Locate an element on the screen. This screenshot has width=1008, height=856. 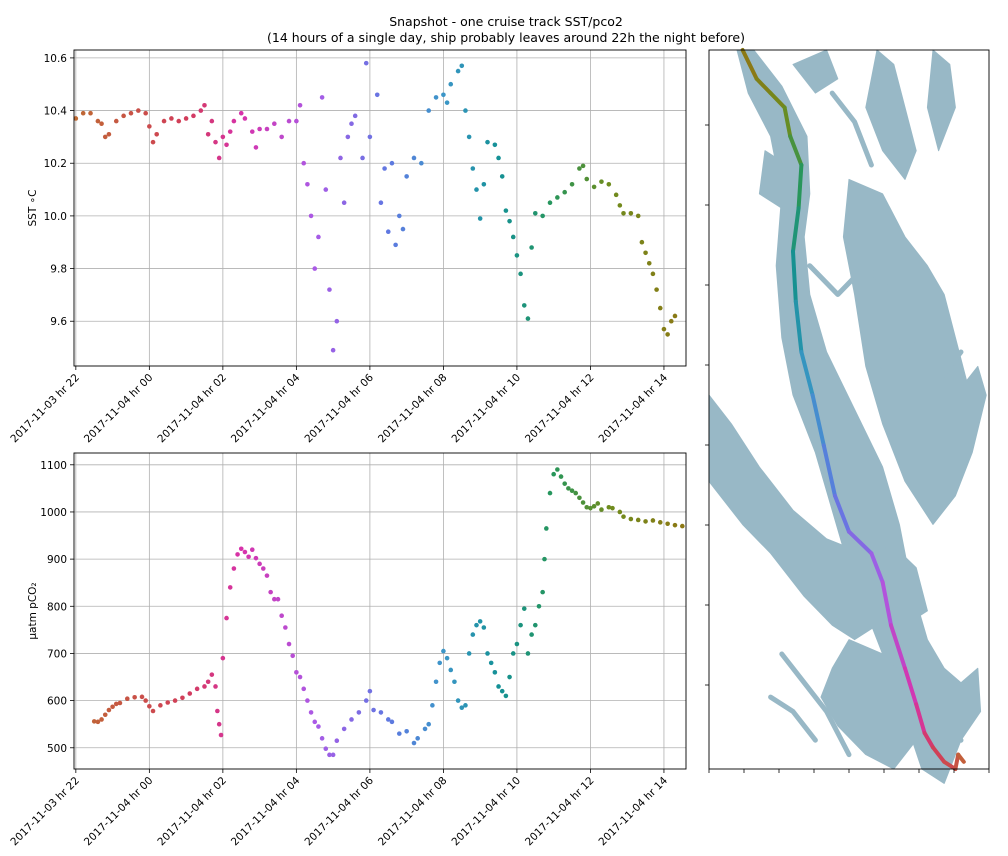
sst-xtick-label: 2017-11-03 hr 22 is located at coordinates (45, 409).